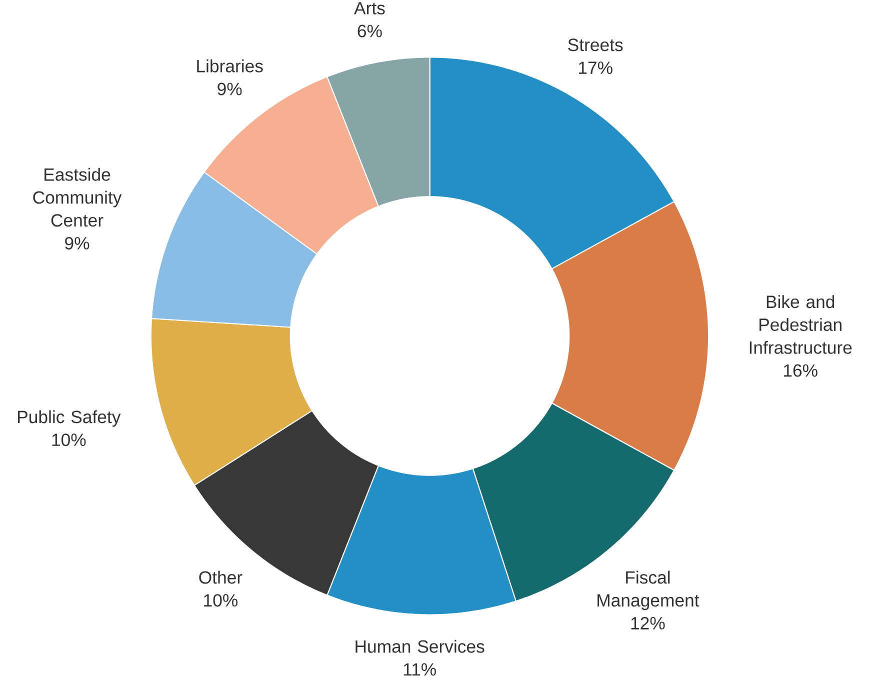 This screenshot has height=678, width=869. Describe the element at coordinates (595, 45) in the screenshot. I see `slice-label: Streets` at that location.